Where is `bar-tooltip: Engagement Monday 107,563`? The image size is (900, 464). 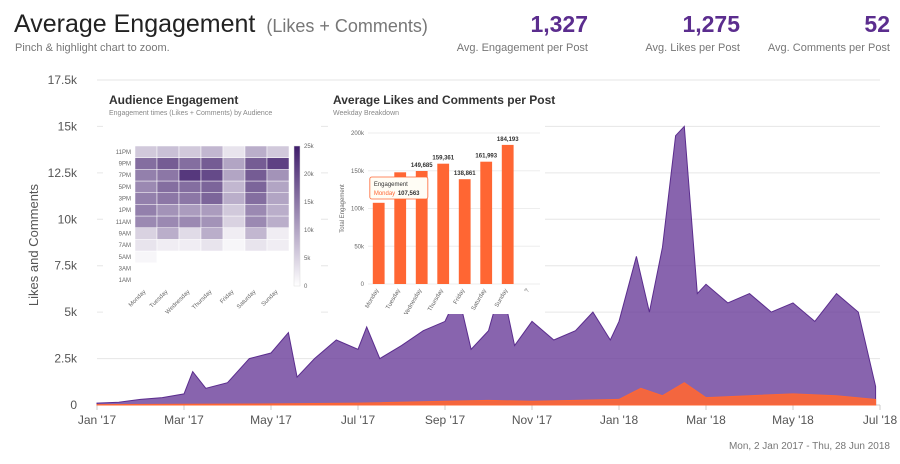
bar-tooltip: Engagement Monday 107,563 is located at coordinates (399, 188).